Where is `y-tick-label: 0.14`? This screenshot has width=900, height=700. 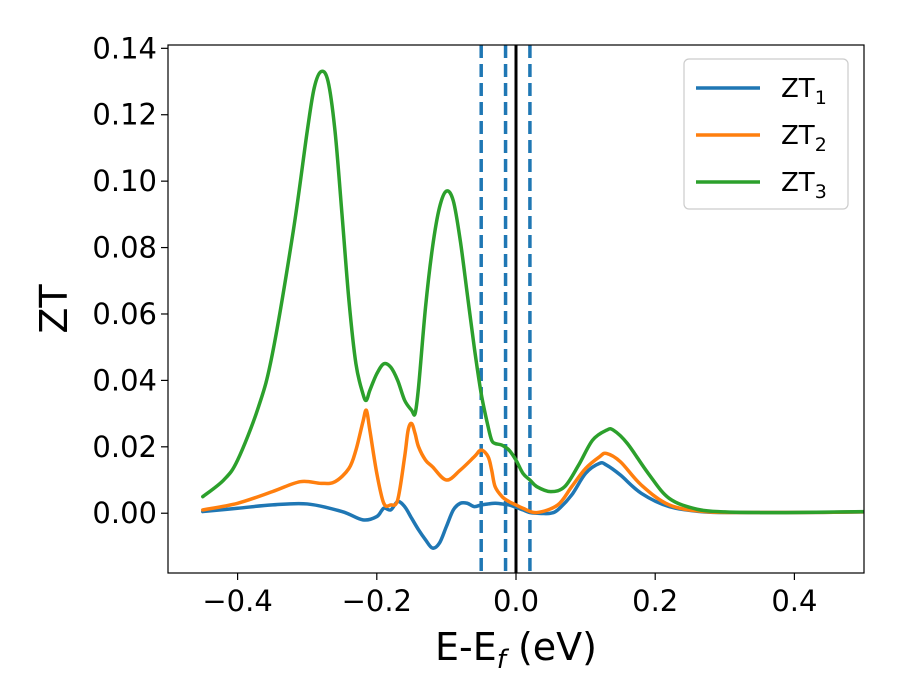 y-tick-label: 0.14 is located at coordinates (124, 48).